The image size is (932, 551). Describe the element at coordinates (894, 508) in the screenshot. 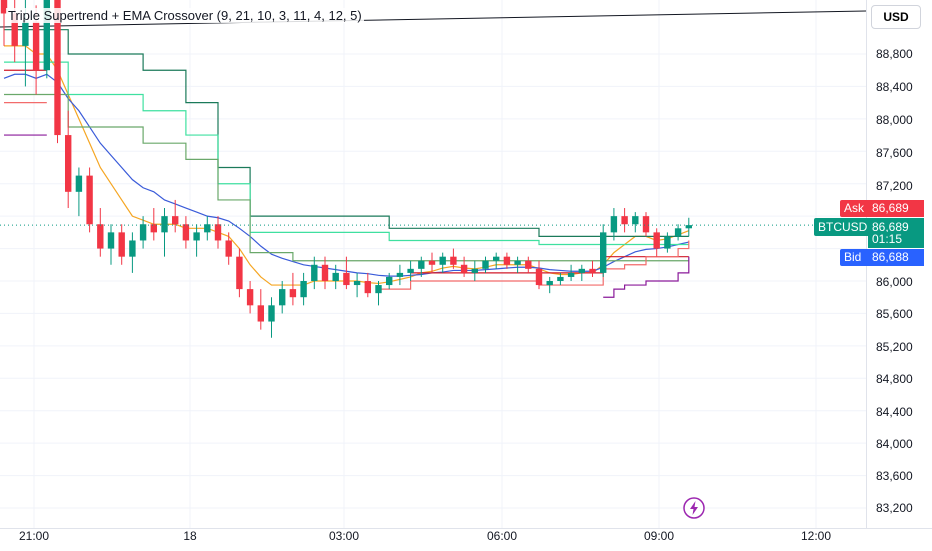

I see `price-tick: 83,200` at that location.